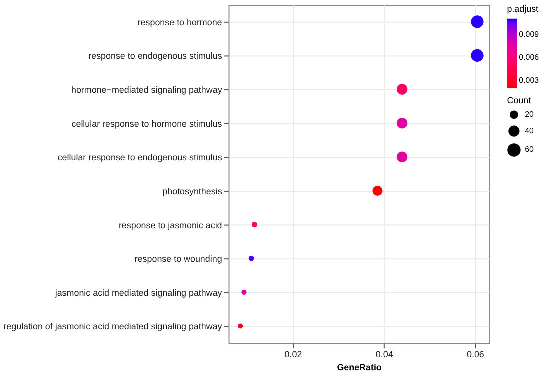 The height and width of the screenshot is (373, 550). Describe the element at coordinates (529, 80) in the screenshot. I see `color-bar-label: 0.003` at that location.